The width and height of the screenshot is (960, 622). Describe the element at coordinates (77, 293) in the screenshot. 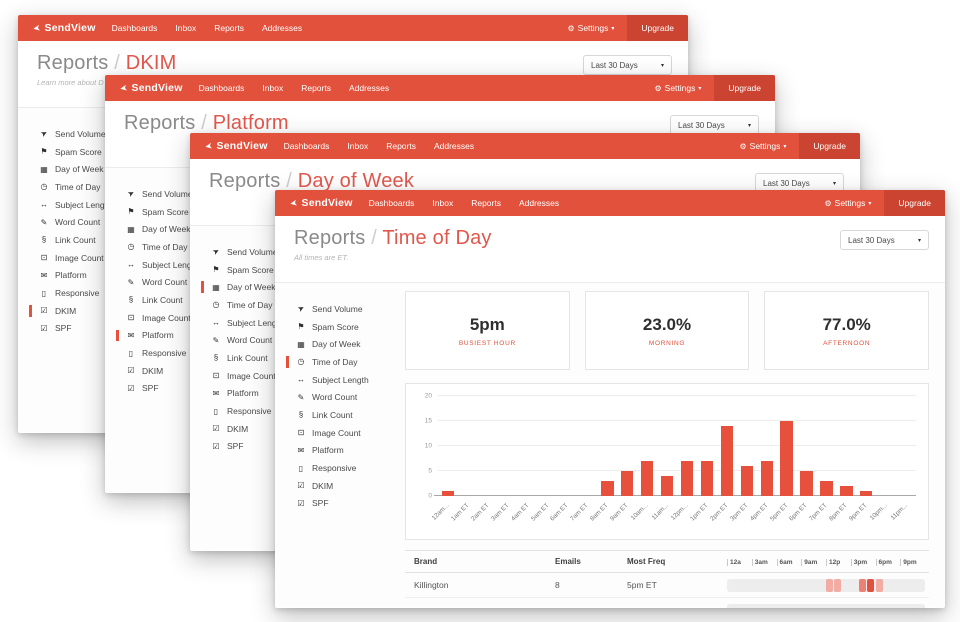

I see `sidebar-item-label: Responsive` at that location.